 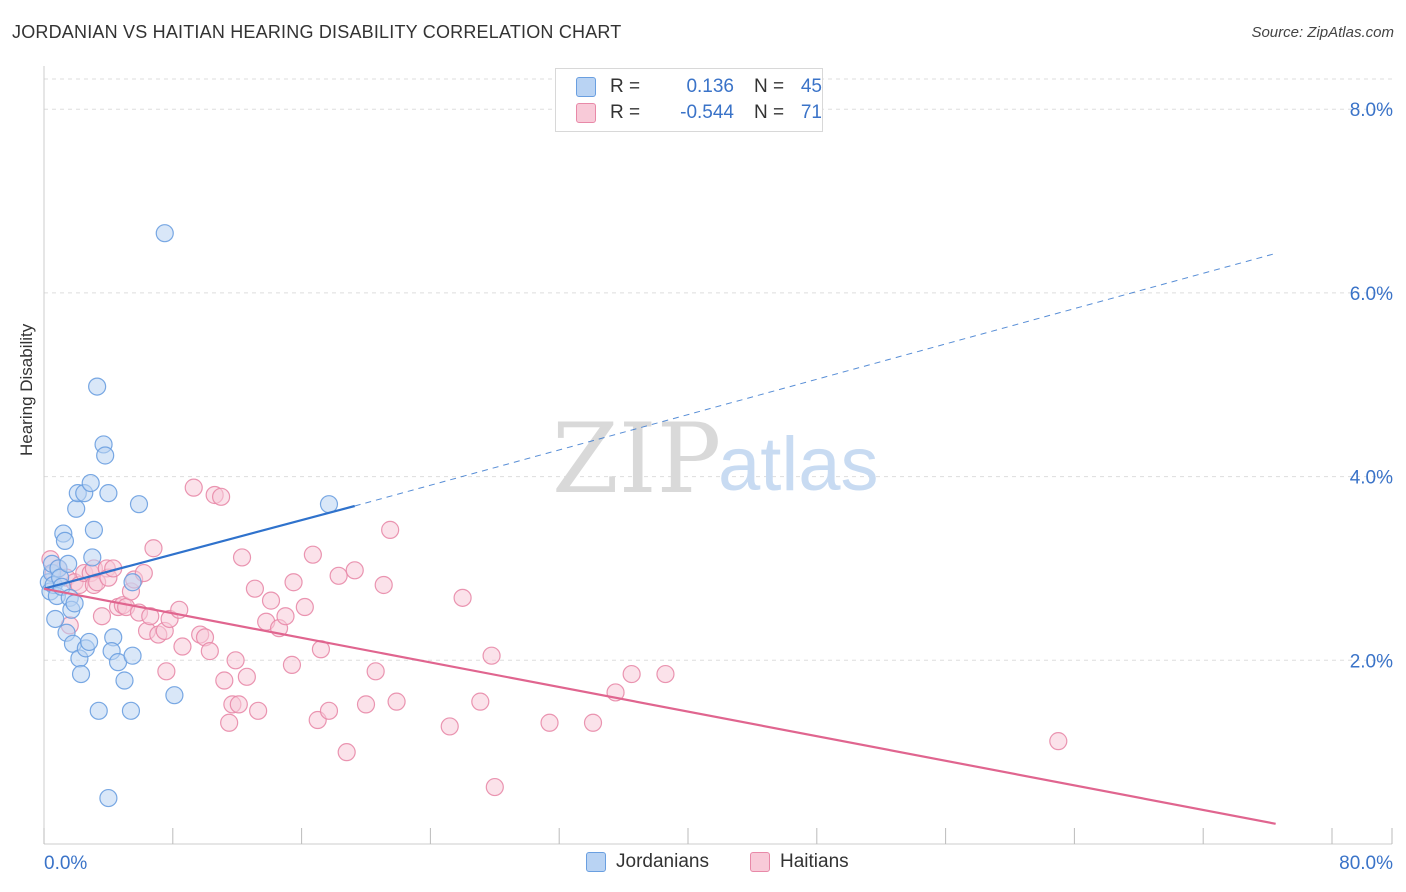 What do you see at coordinates (596, 862) in the screenshot?
I see `bottom-legend-swatch-blue` at bounding box center [596, 862].